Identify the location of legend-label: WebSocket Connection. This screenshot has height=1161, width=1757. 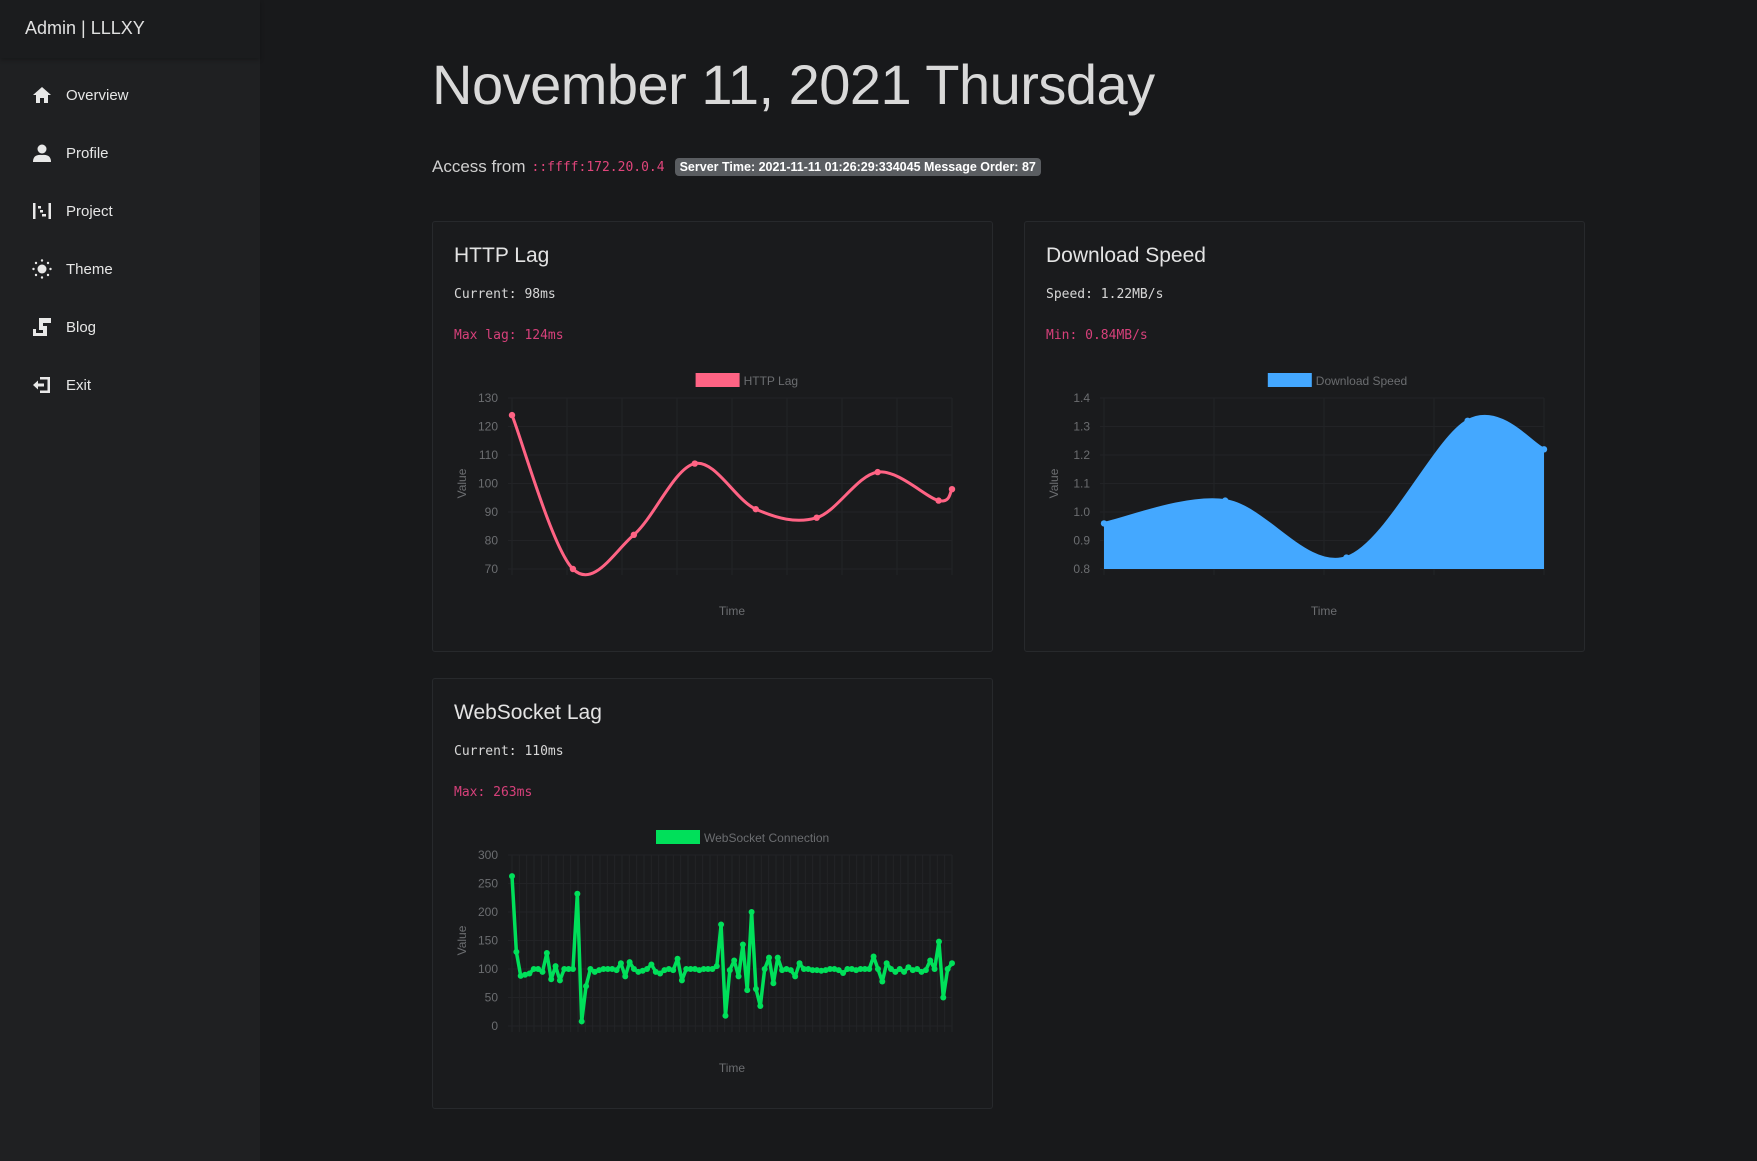
(766, 838).